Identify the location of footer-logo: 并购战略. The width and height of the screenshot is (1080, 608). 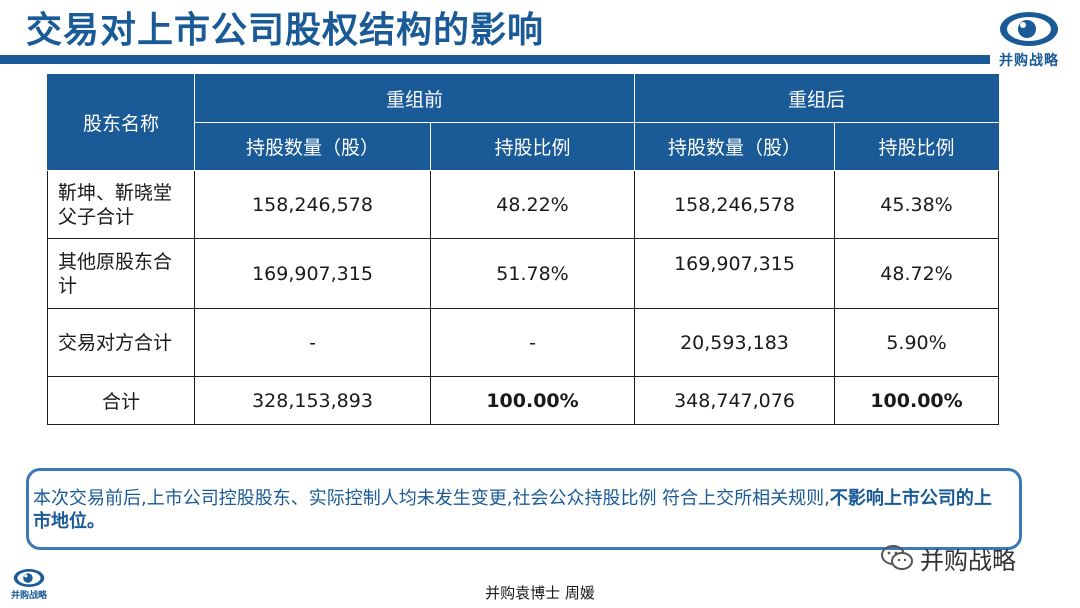
(29, 586).